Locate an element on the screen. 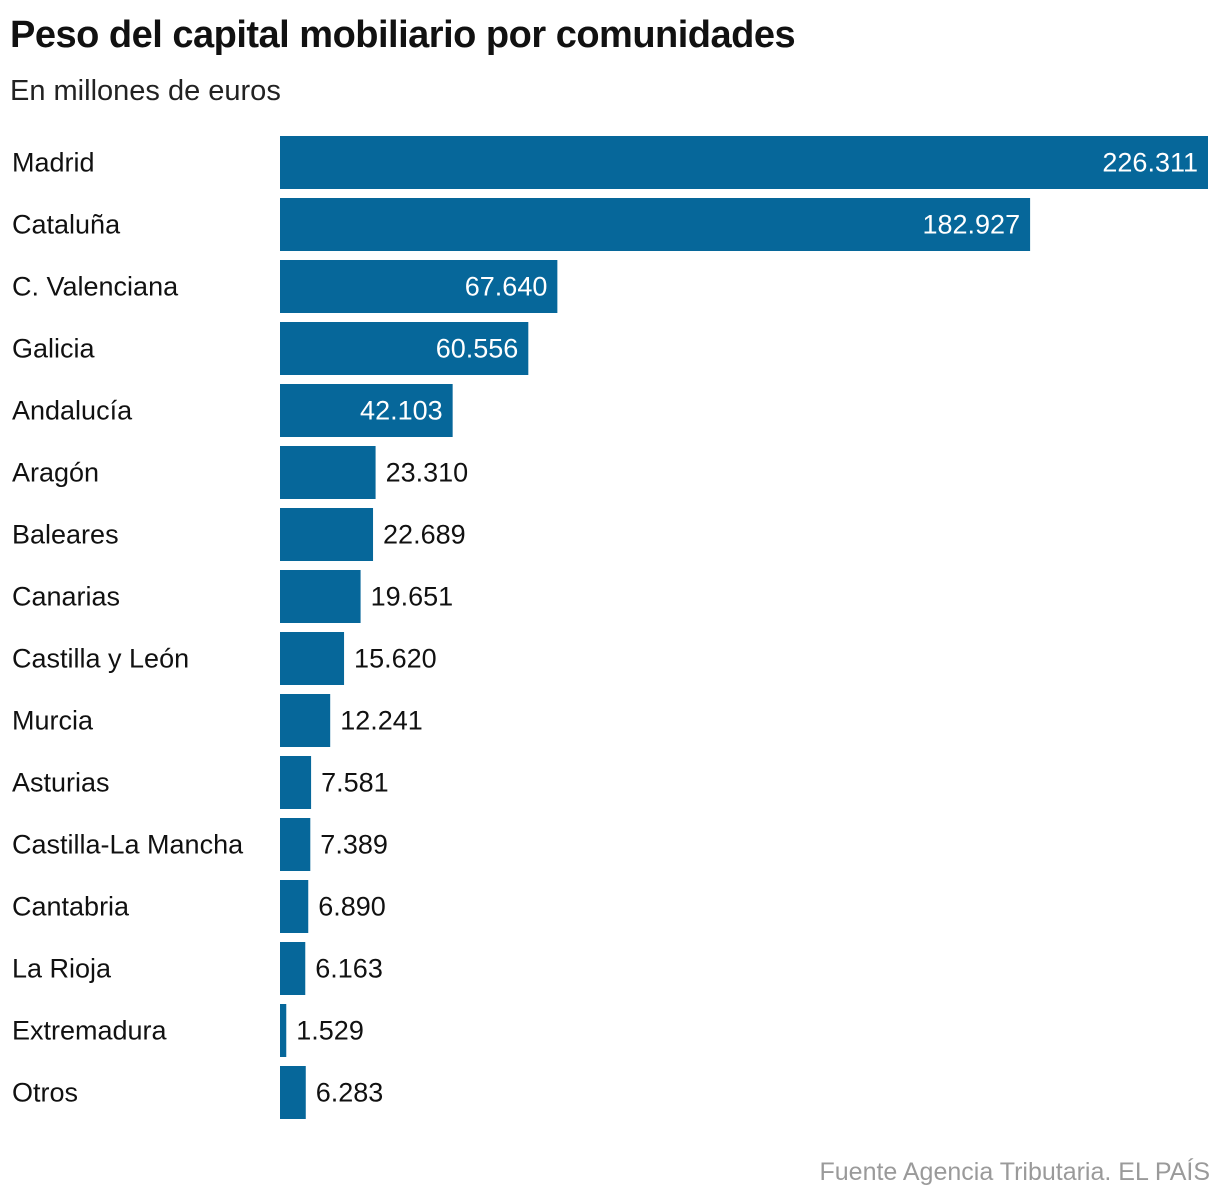 The height and width of the screenshot is (1204, 1220). value-label: 6.283 is located at coordinates (350, 1093).